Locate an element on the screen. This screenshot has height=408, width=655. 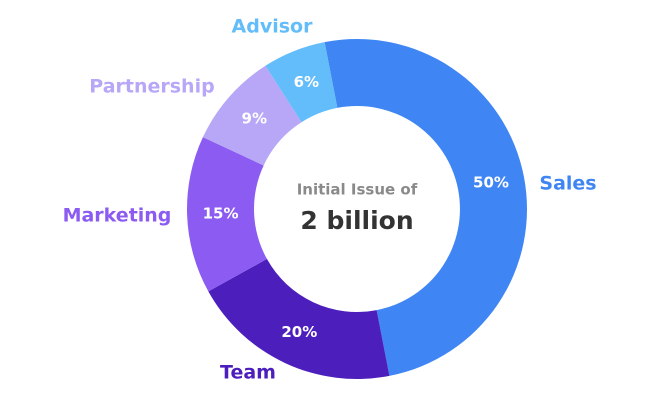
category-label: Sales is located at coordinates (567, 184).